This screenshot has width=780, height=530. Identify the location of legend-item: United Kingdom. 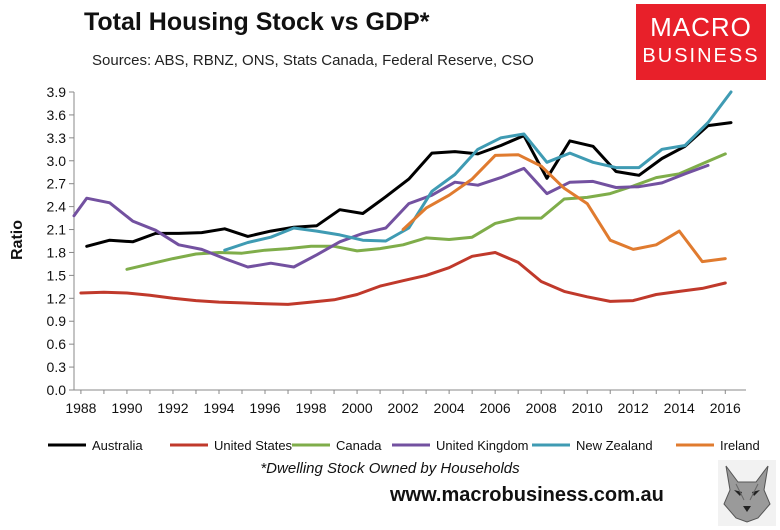
(460, 445).